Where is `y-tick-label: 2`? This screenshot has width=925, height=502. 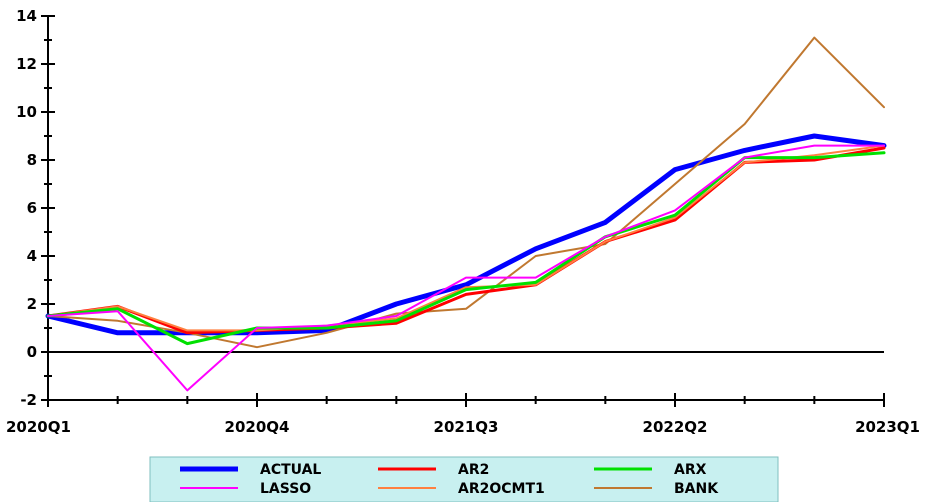 y-tick-label: 2 is located at coordinates (32, 304).